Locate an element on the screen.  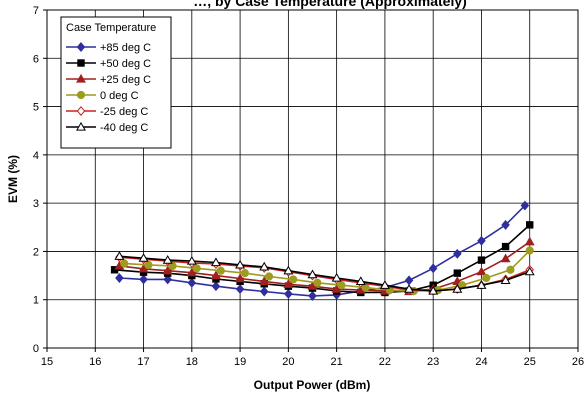
legend-item: -40 deg C is located at coordinates (107, 127).